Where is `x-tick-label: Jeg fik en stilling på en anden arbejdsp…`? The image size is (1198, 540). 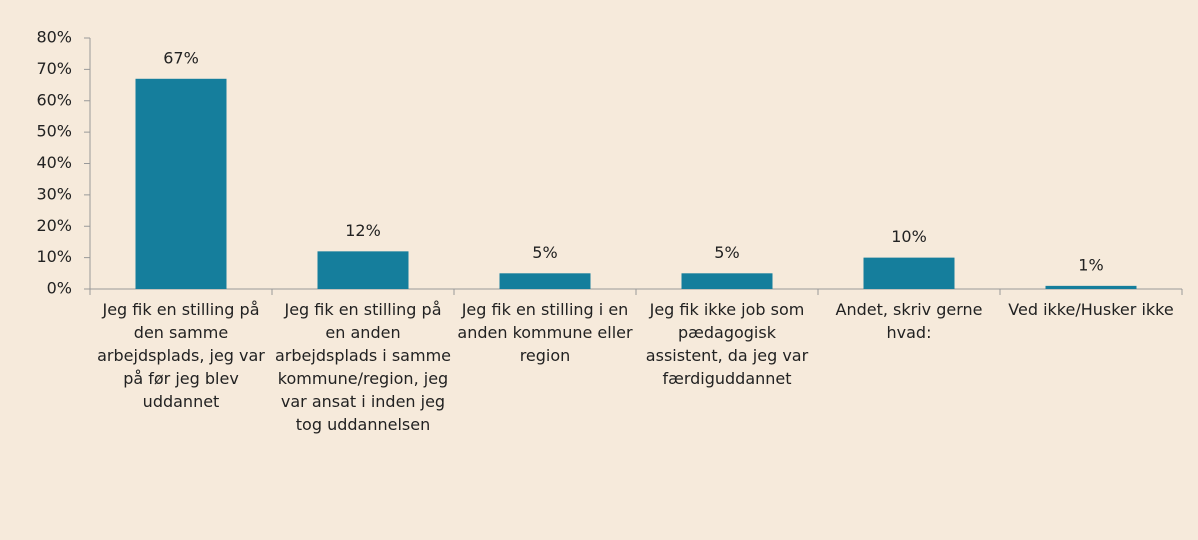 x-tick-label: Jeg fik en stilling på en anden arbejdsp… is located at coordinates (363, 367).